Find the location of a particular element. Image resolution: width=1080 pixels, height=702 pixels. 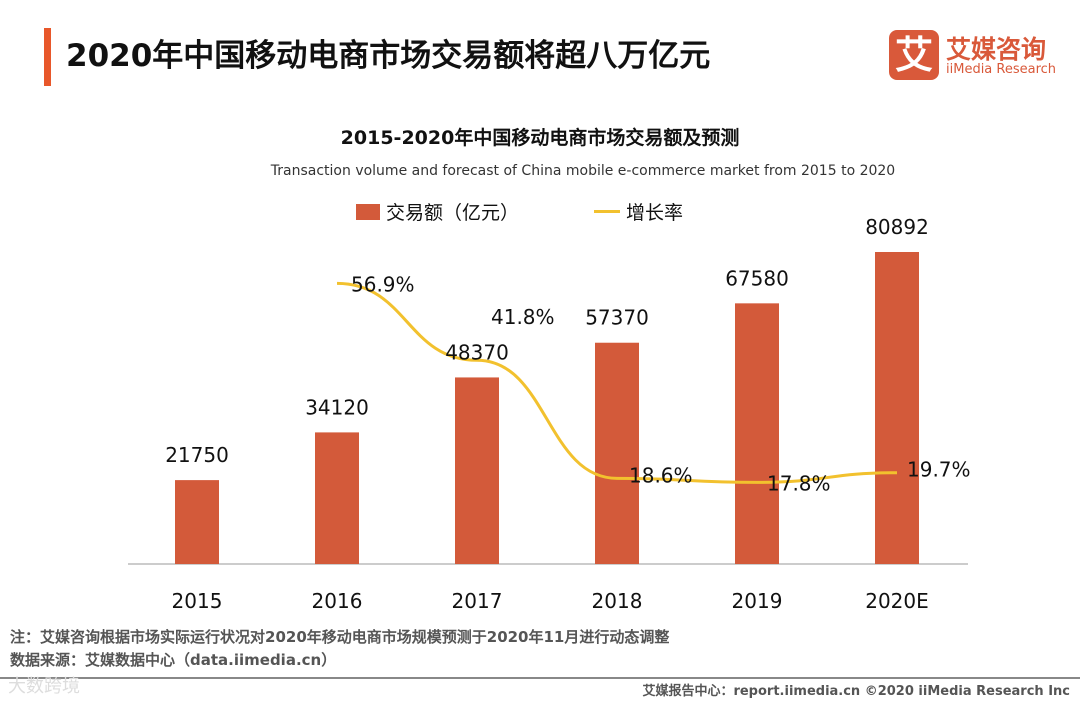

x-tick-label: 2020E is located at coordinates (897, 601).